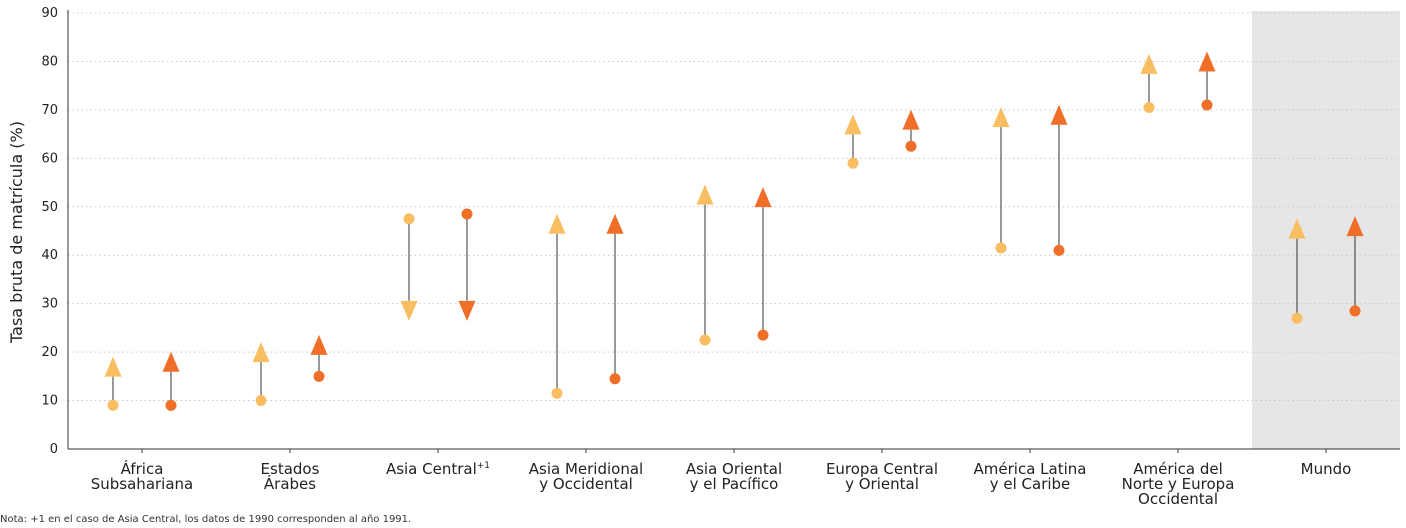 The width and height of the screenshot is (1406, 528). What do you see at coordinates (49, 61) in the screenshot?
I see `y-tick-label: 80` at bounding box center [49, 61].